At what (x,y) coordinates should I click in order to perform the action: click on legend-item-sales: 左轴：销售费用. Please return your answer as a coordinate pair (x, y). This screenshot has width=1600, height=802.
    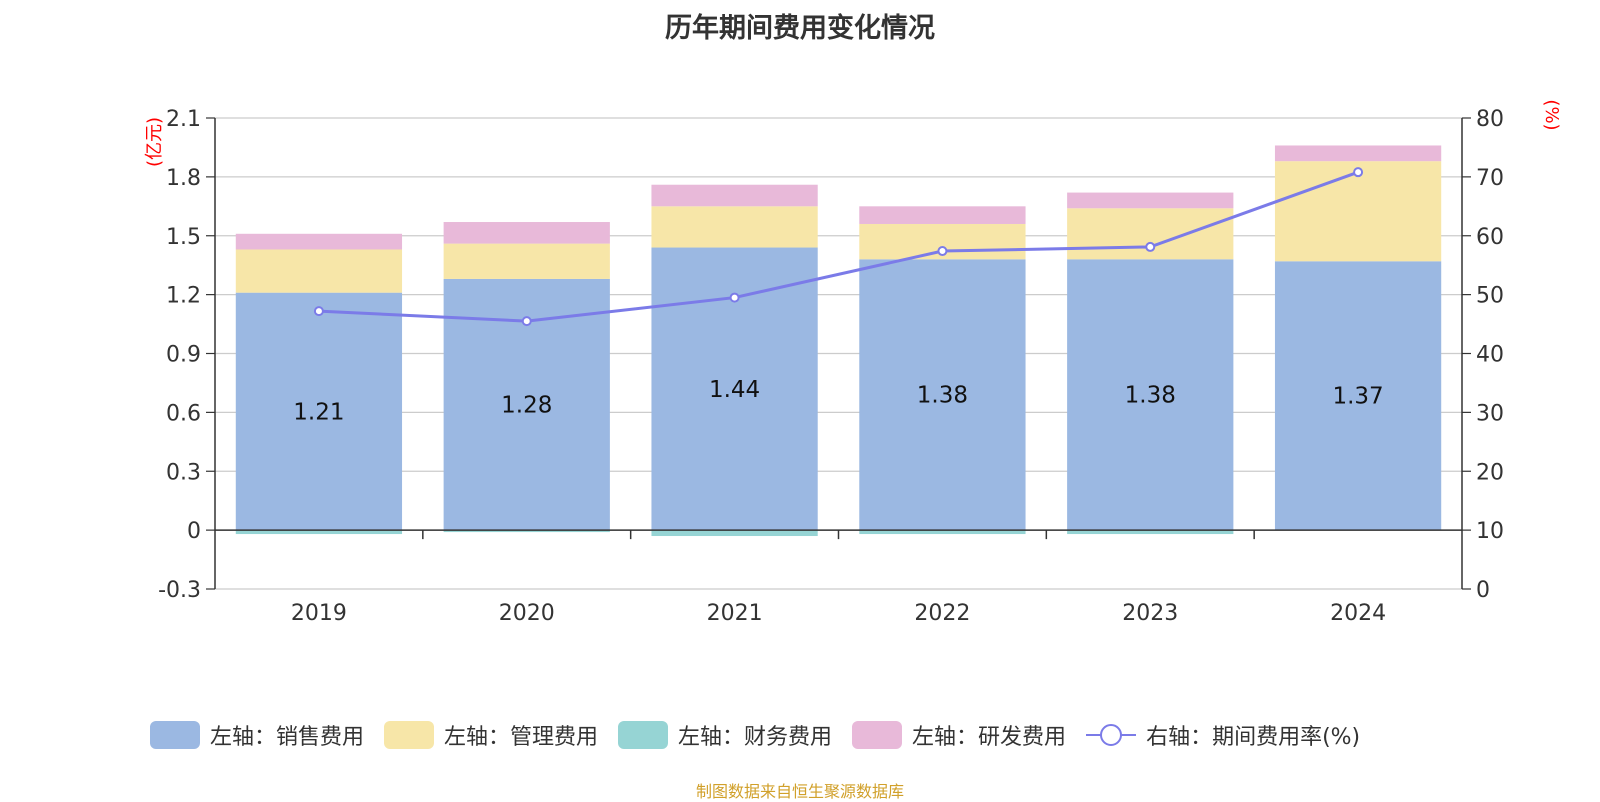
    Looking at the image, I should click on (257, 735).